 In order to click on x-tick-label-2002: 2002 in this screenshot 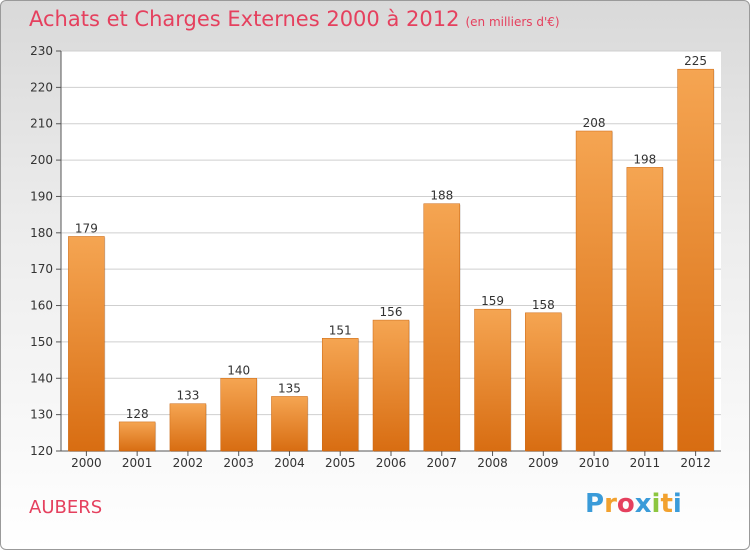, I will do `click(188, 463)`.